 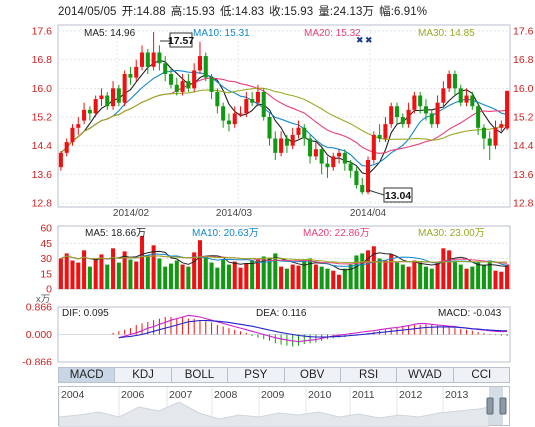 What do you see at coordinates (87, 375) in the screenshot?
I see `tab-macd: MACD` at bounding box center [87, 375].